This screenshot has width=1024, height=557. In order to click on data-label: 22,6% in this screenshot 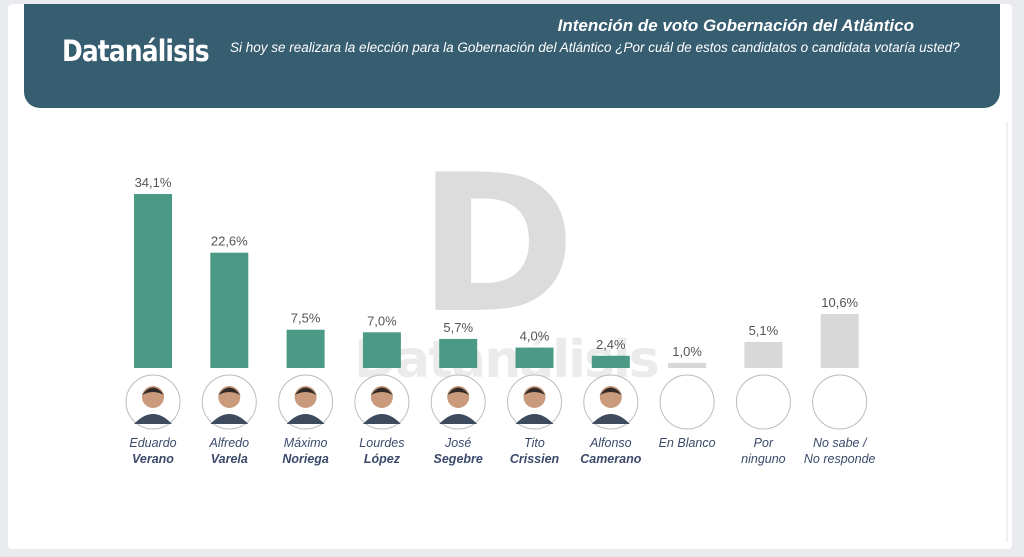, I will do `click(229, 241)`.